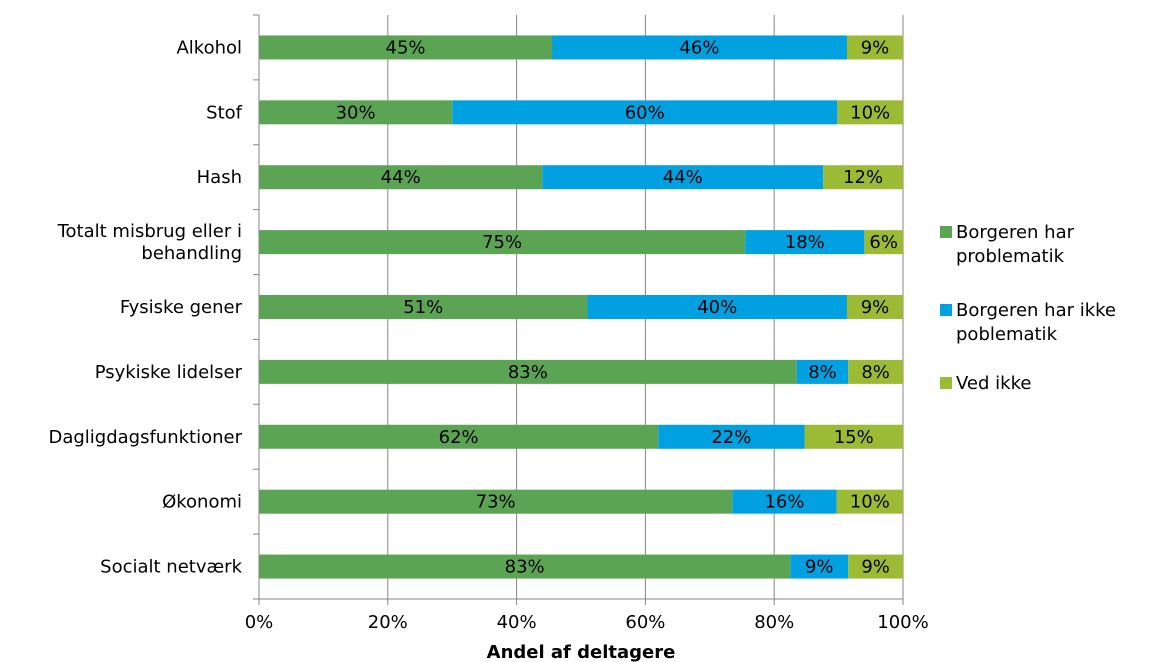 The image size is (1149, 662). What do you see at coordinates (259, 622) in the screenshot?
I see `x-tick-label: 0%` at bounding box center [259, 622].